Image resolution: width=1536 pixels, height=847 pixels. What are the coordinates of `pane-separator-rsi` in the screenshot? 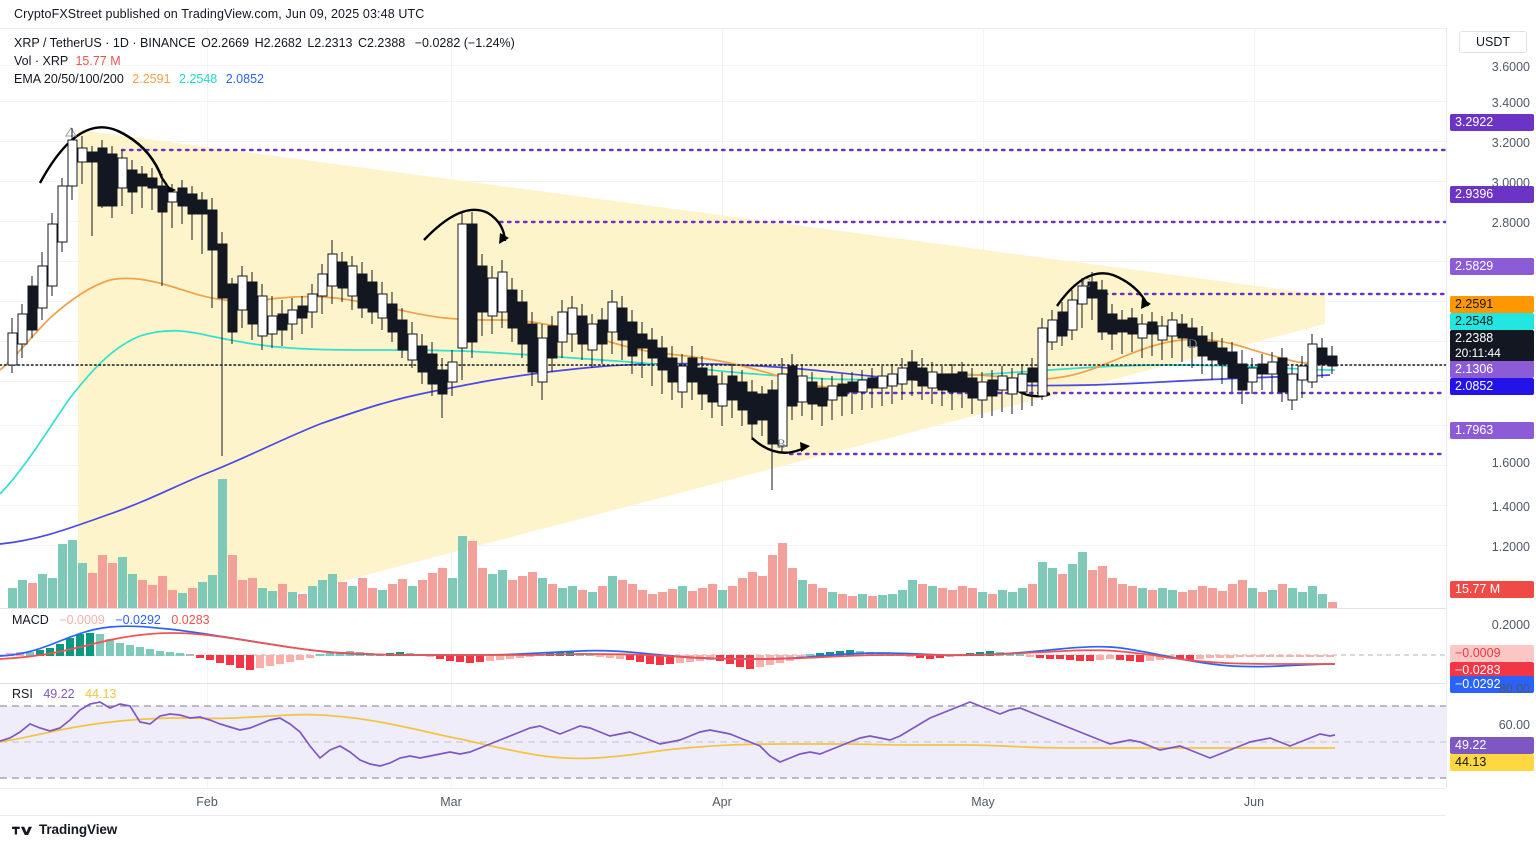 It's located at (723, 683).